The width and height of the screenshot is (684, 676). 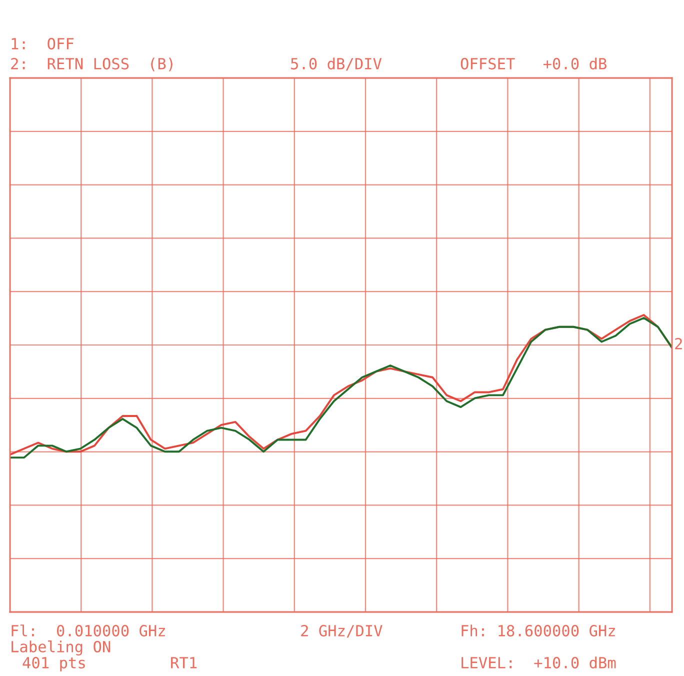 I want to click on text: Fl: 0.010000 GHz, so click(x=88, y=630).